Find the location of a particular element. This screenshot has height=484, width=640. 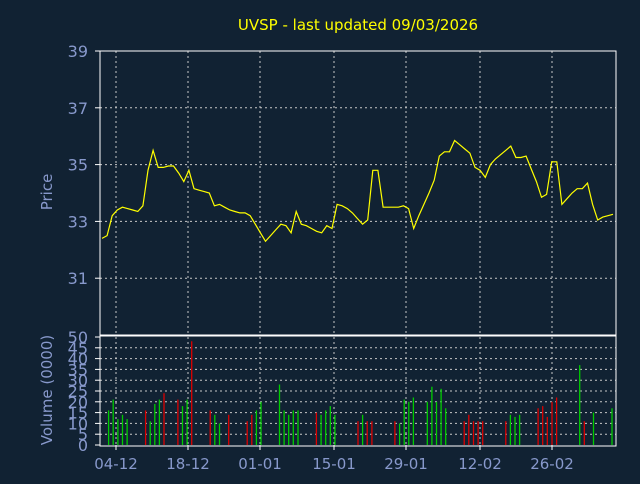

date-tick-label: 15-01 is located at coordinates (334, 464).